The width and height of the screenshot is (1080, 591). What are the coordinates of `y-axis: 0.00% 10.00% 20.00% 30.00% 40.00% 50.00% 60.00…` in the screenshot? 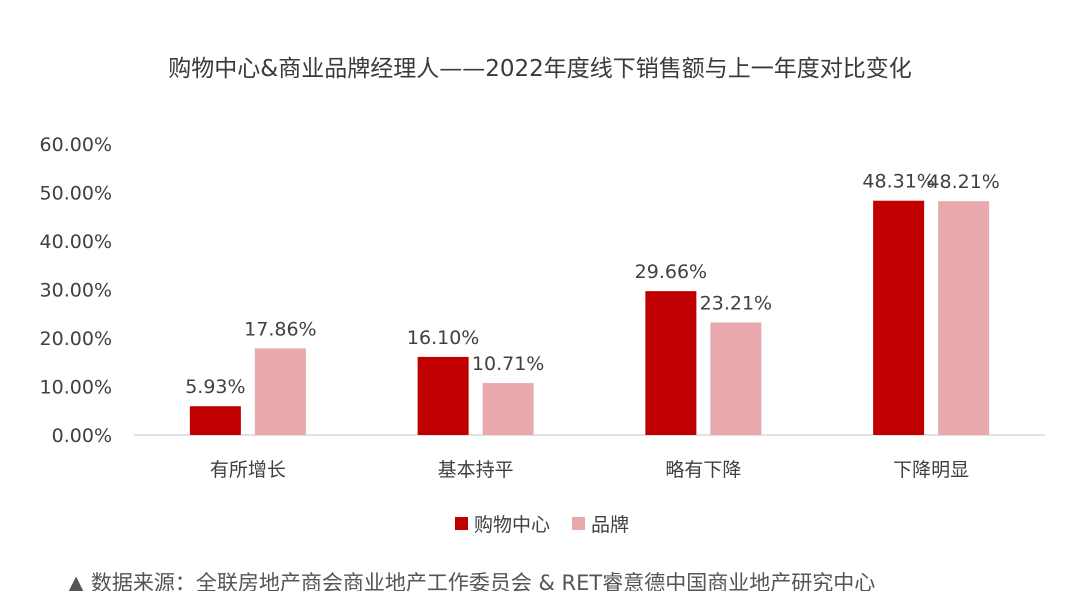 It's located at (76, 290).